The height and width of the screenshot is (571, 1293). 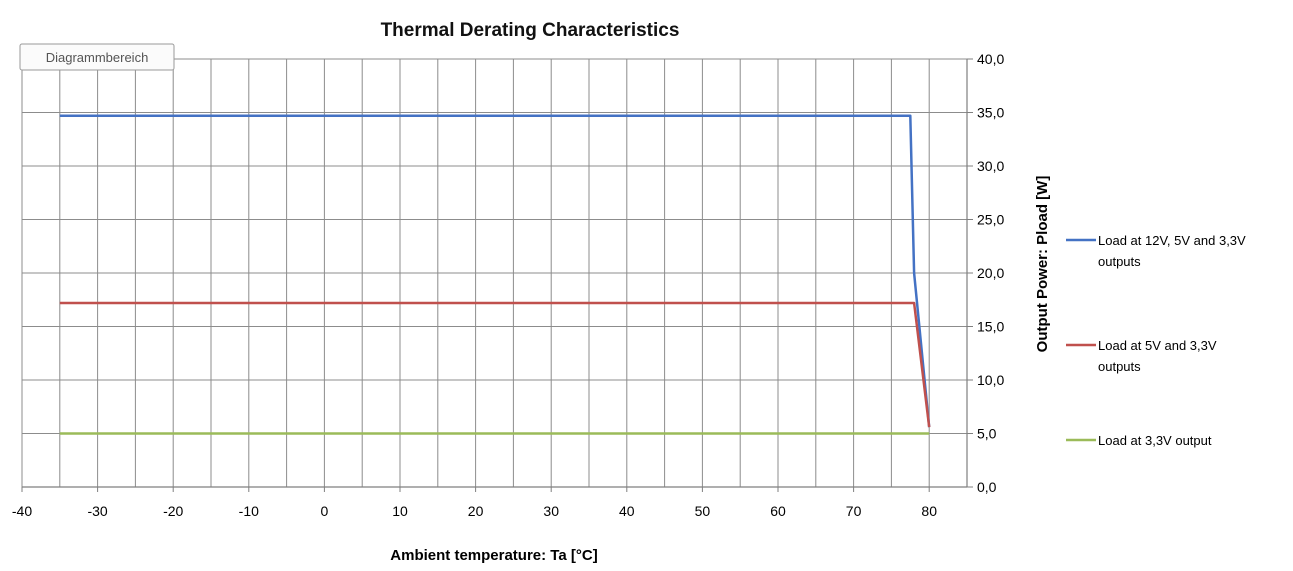 I want to click on chart-area-tooltip: Diagrammbereich, so click(x=97, y=57).